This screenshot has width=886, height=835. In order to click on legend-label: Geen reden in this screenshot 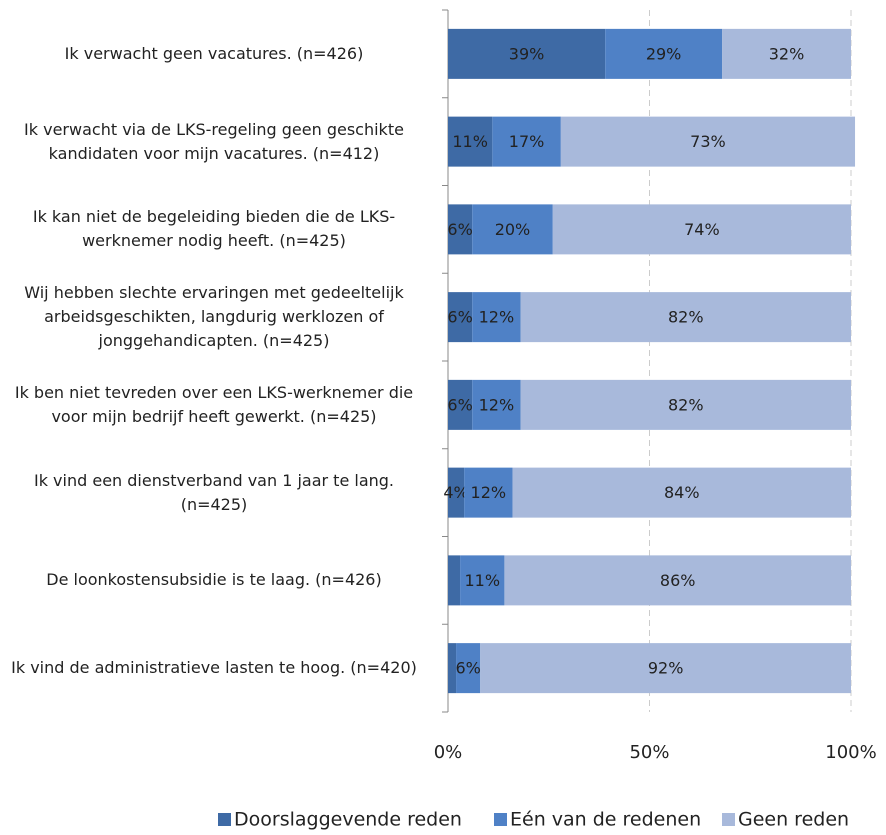, I will do `click(793, 820)`.